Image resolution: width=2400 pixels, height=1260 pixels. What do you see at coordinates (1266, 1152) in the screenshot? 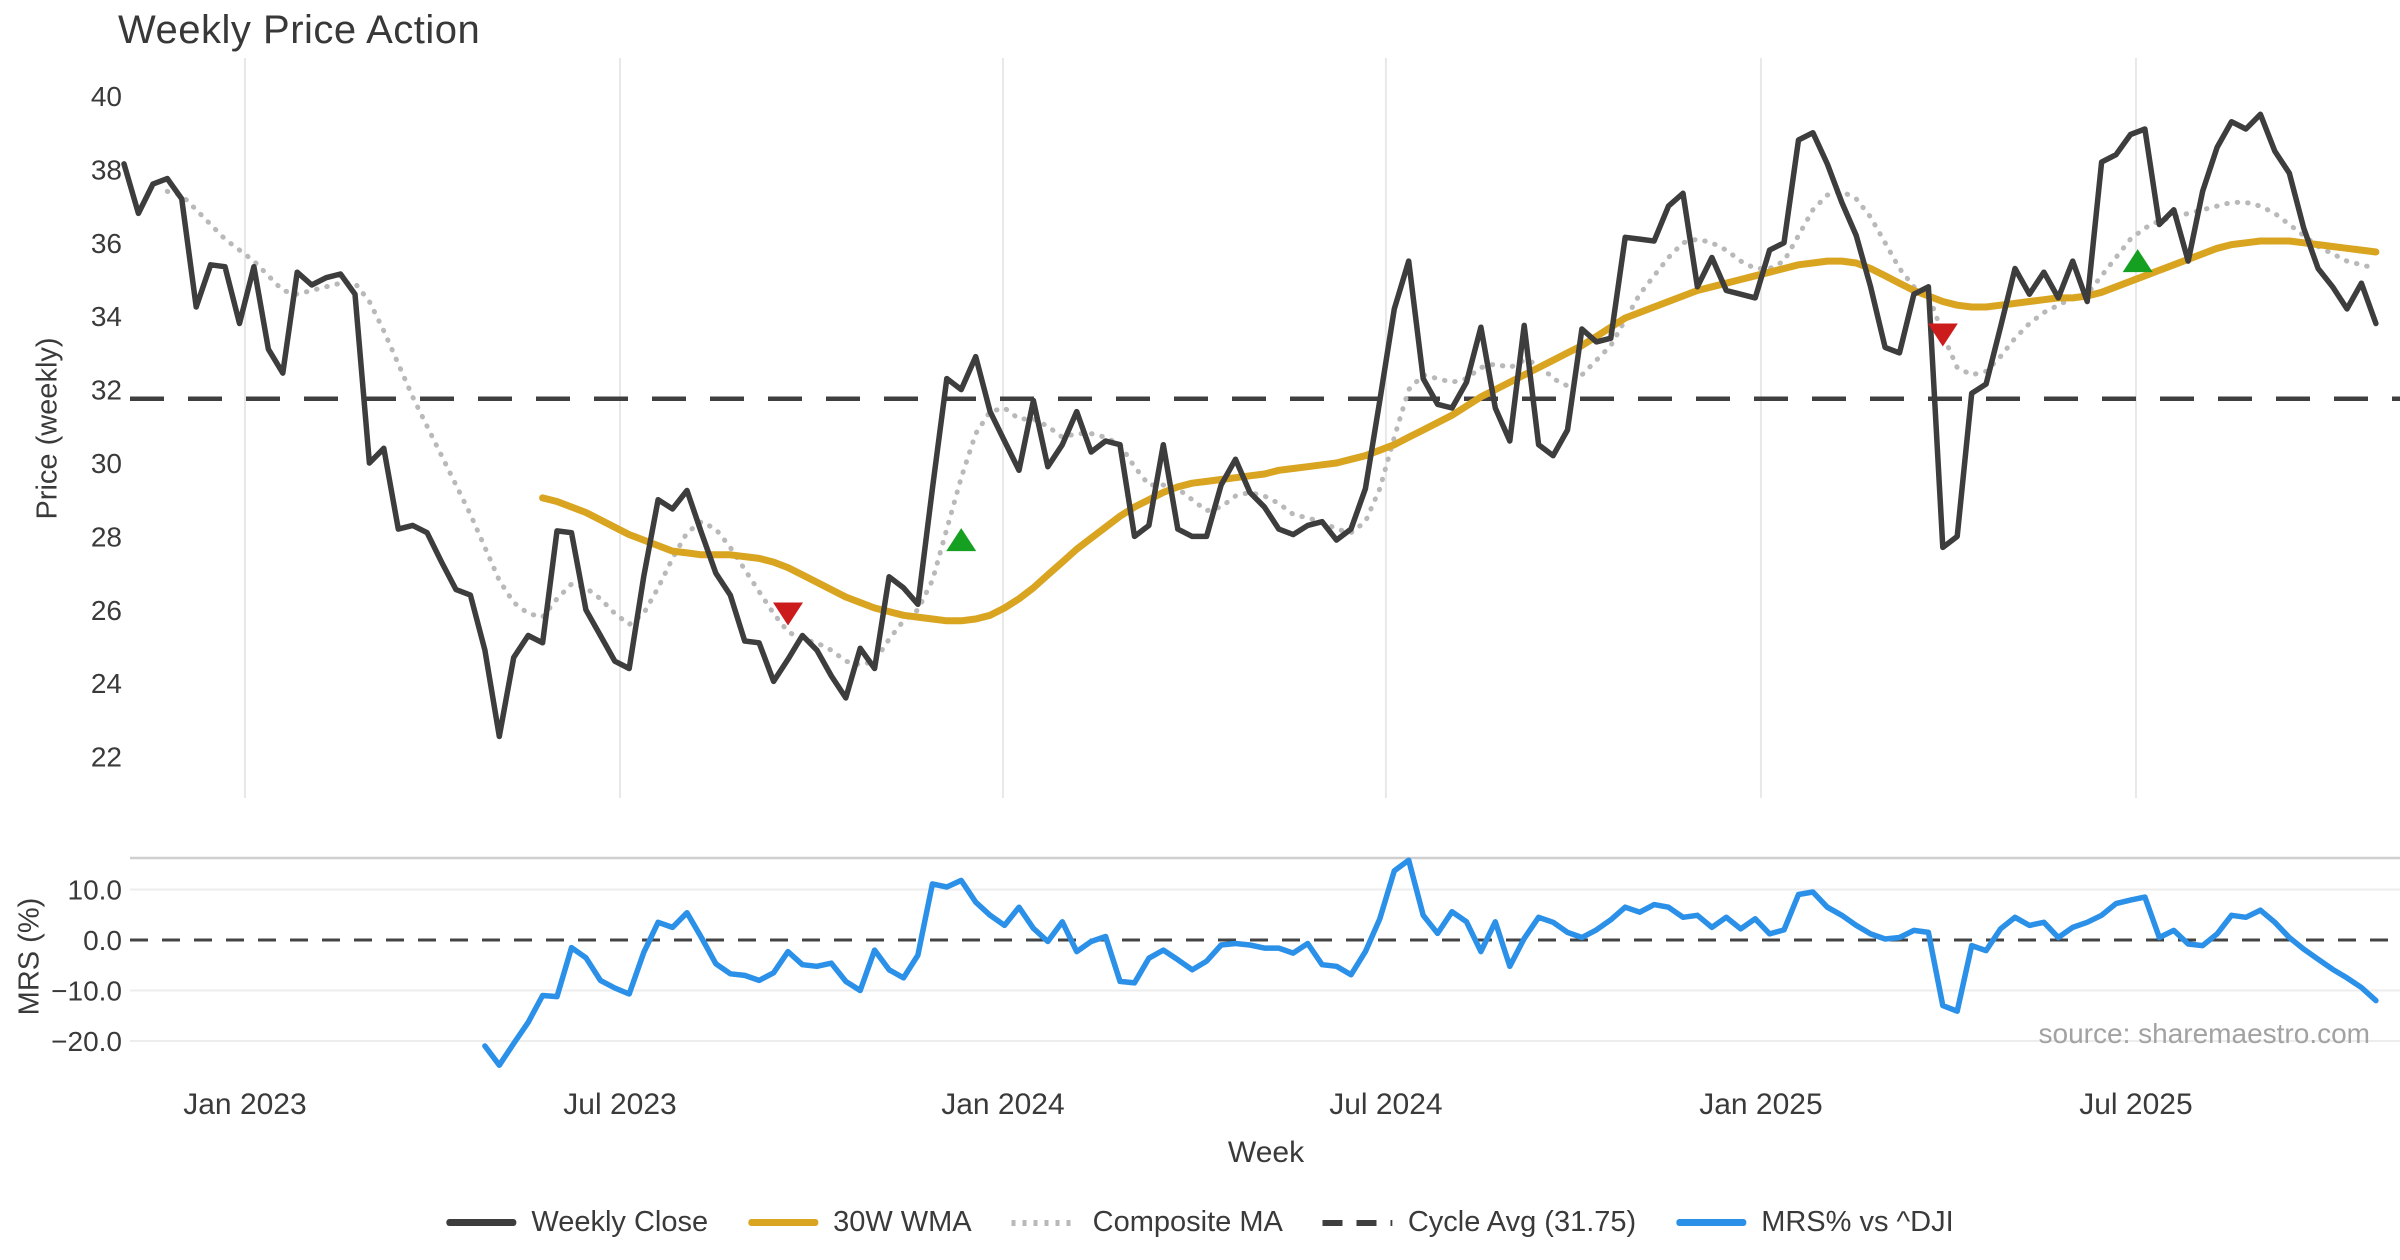
I see `x-axis-label: Week` at bounding box center [1266, 1152].